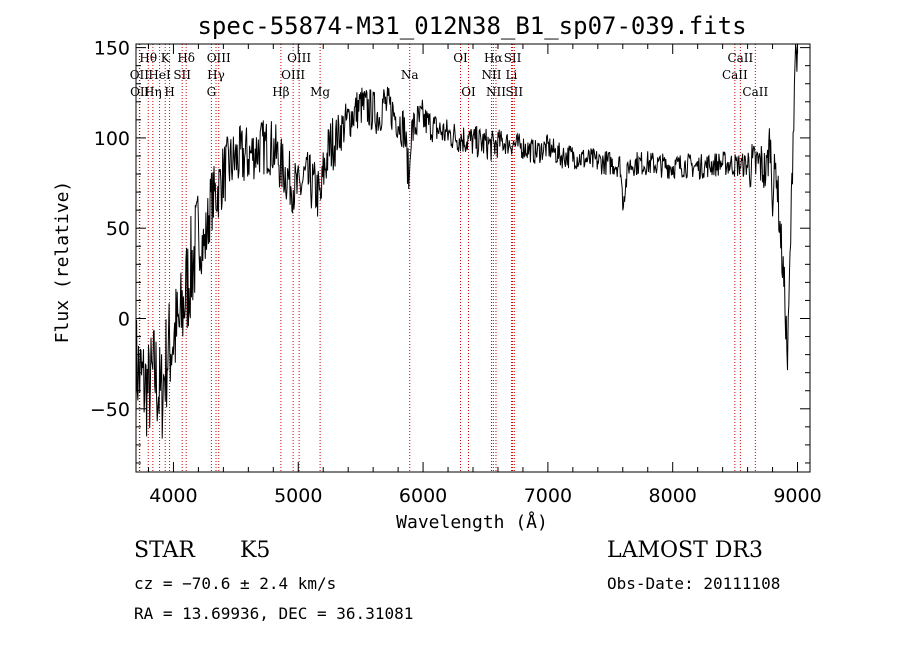  I want to click on line-label: Na, so click(410, 75).